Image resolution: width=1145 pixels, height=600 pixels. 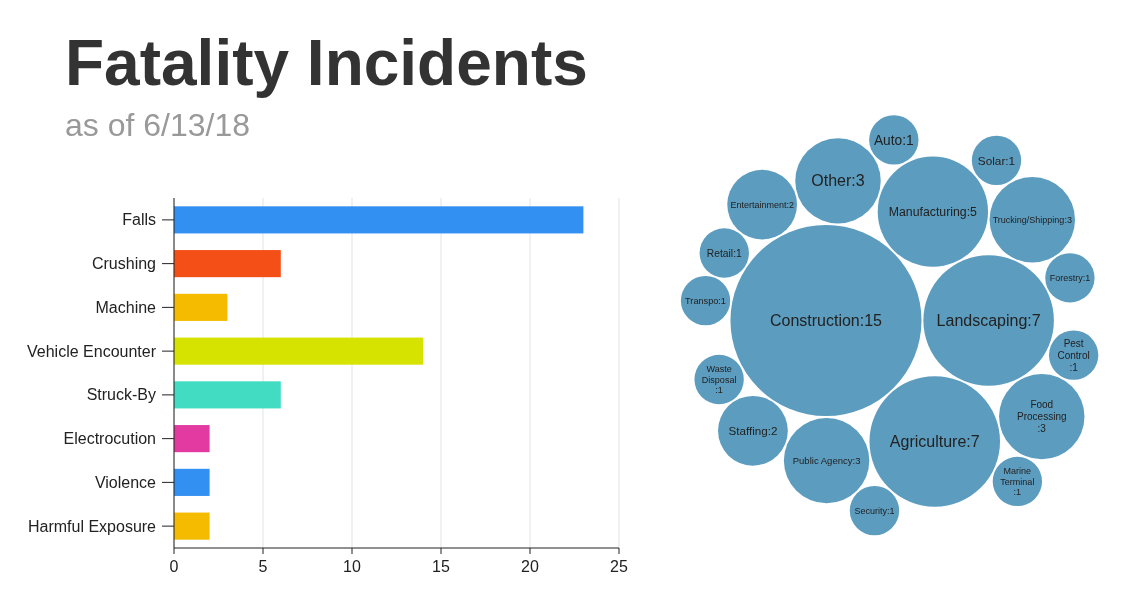 What do you see at coordinates (158, 125) in the screenshot?
I see `chart-subtitle: as of 6/13/18` at bounding box center [158, 125].